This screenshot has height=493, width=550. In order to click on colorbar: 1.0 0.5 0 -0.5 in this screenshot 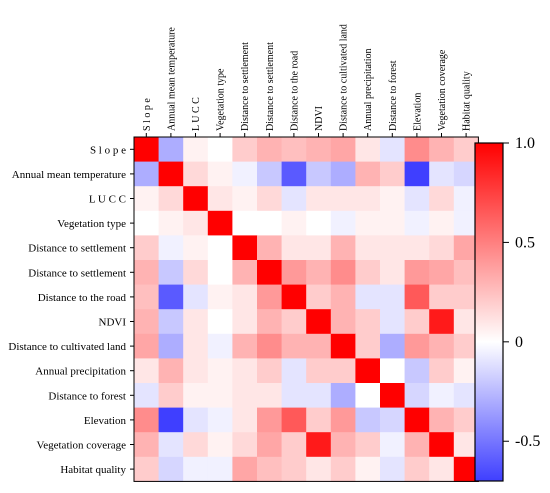, I will do `click(507, 308)`.